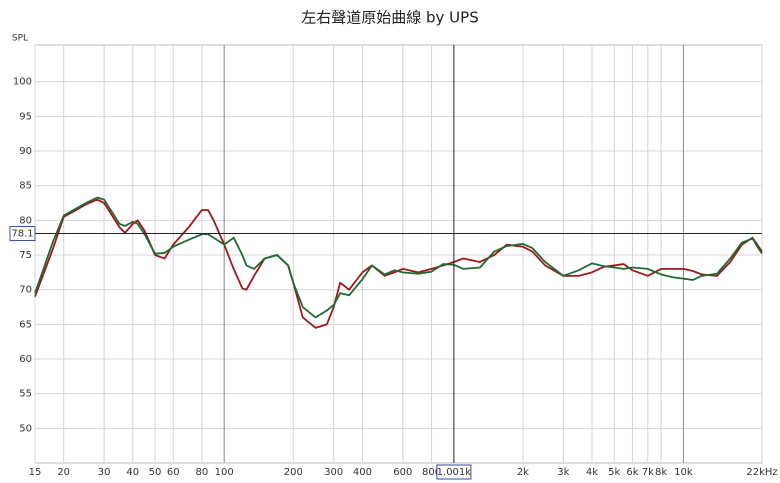  I want to click on y-tick-label: 60, so click(25, 359).